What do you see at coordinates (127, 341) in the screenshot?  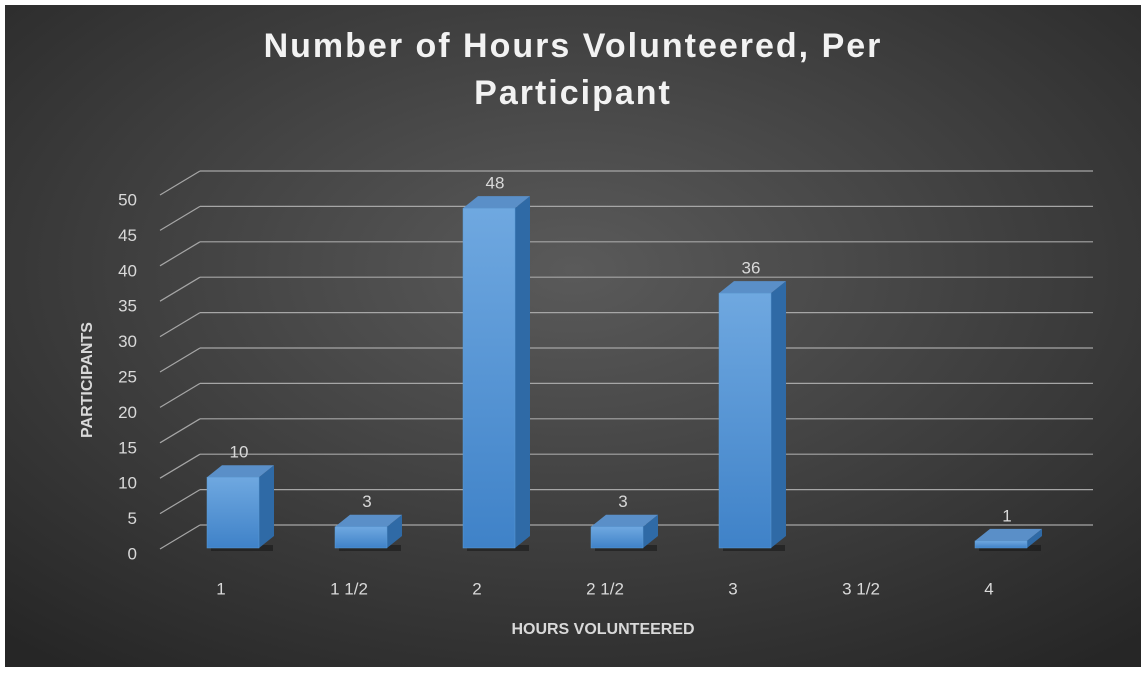 I see `y-tick-label: 30` at bounding box center [127, 341].